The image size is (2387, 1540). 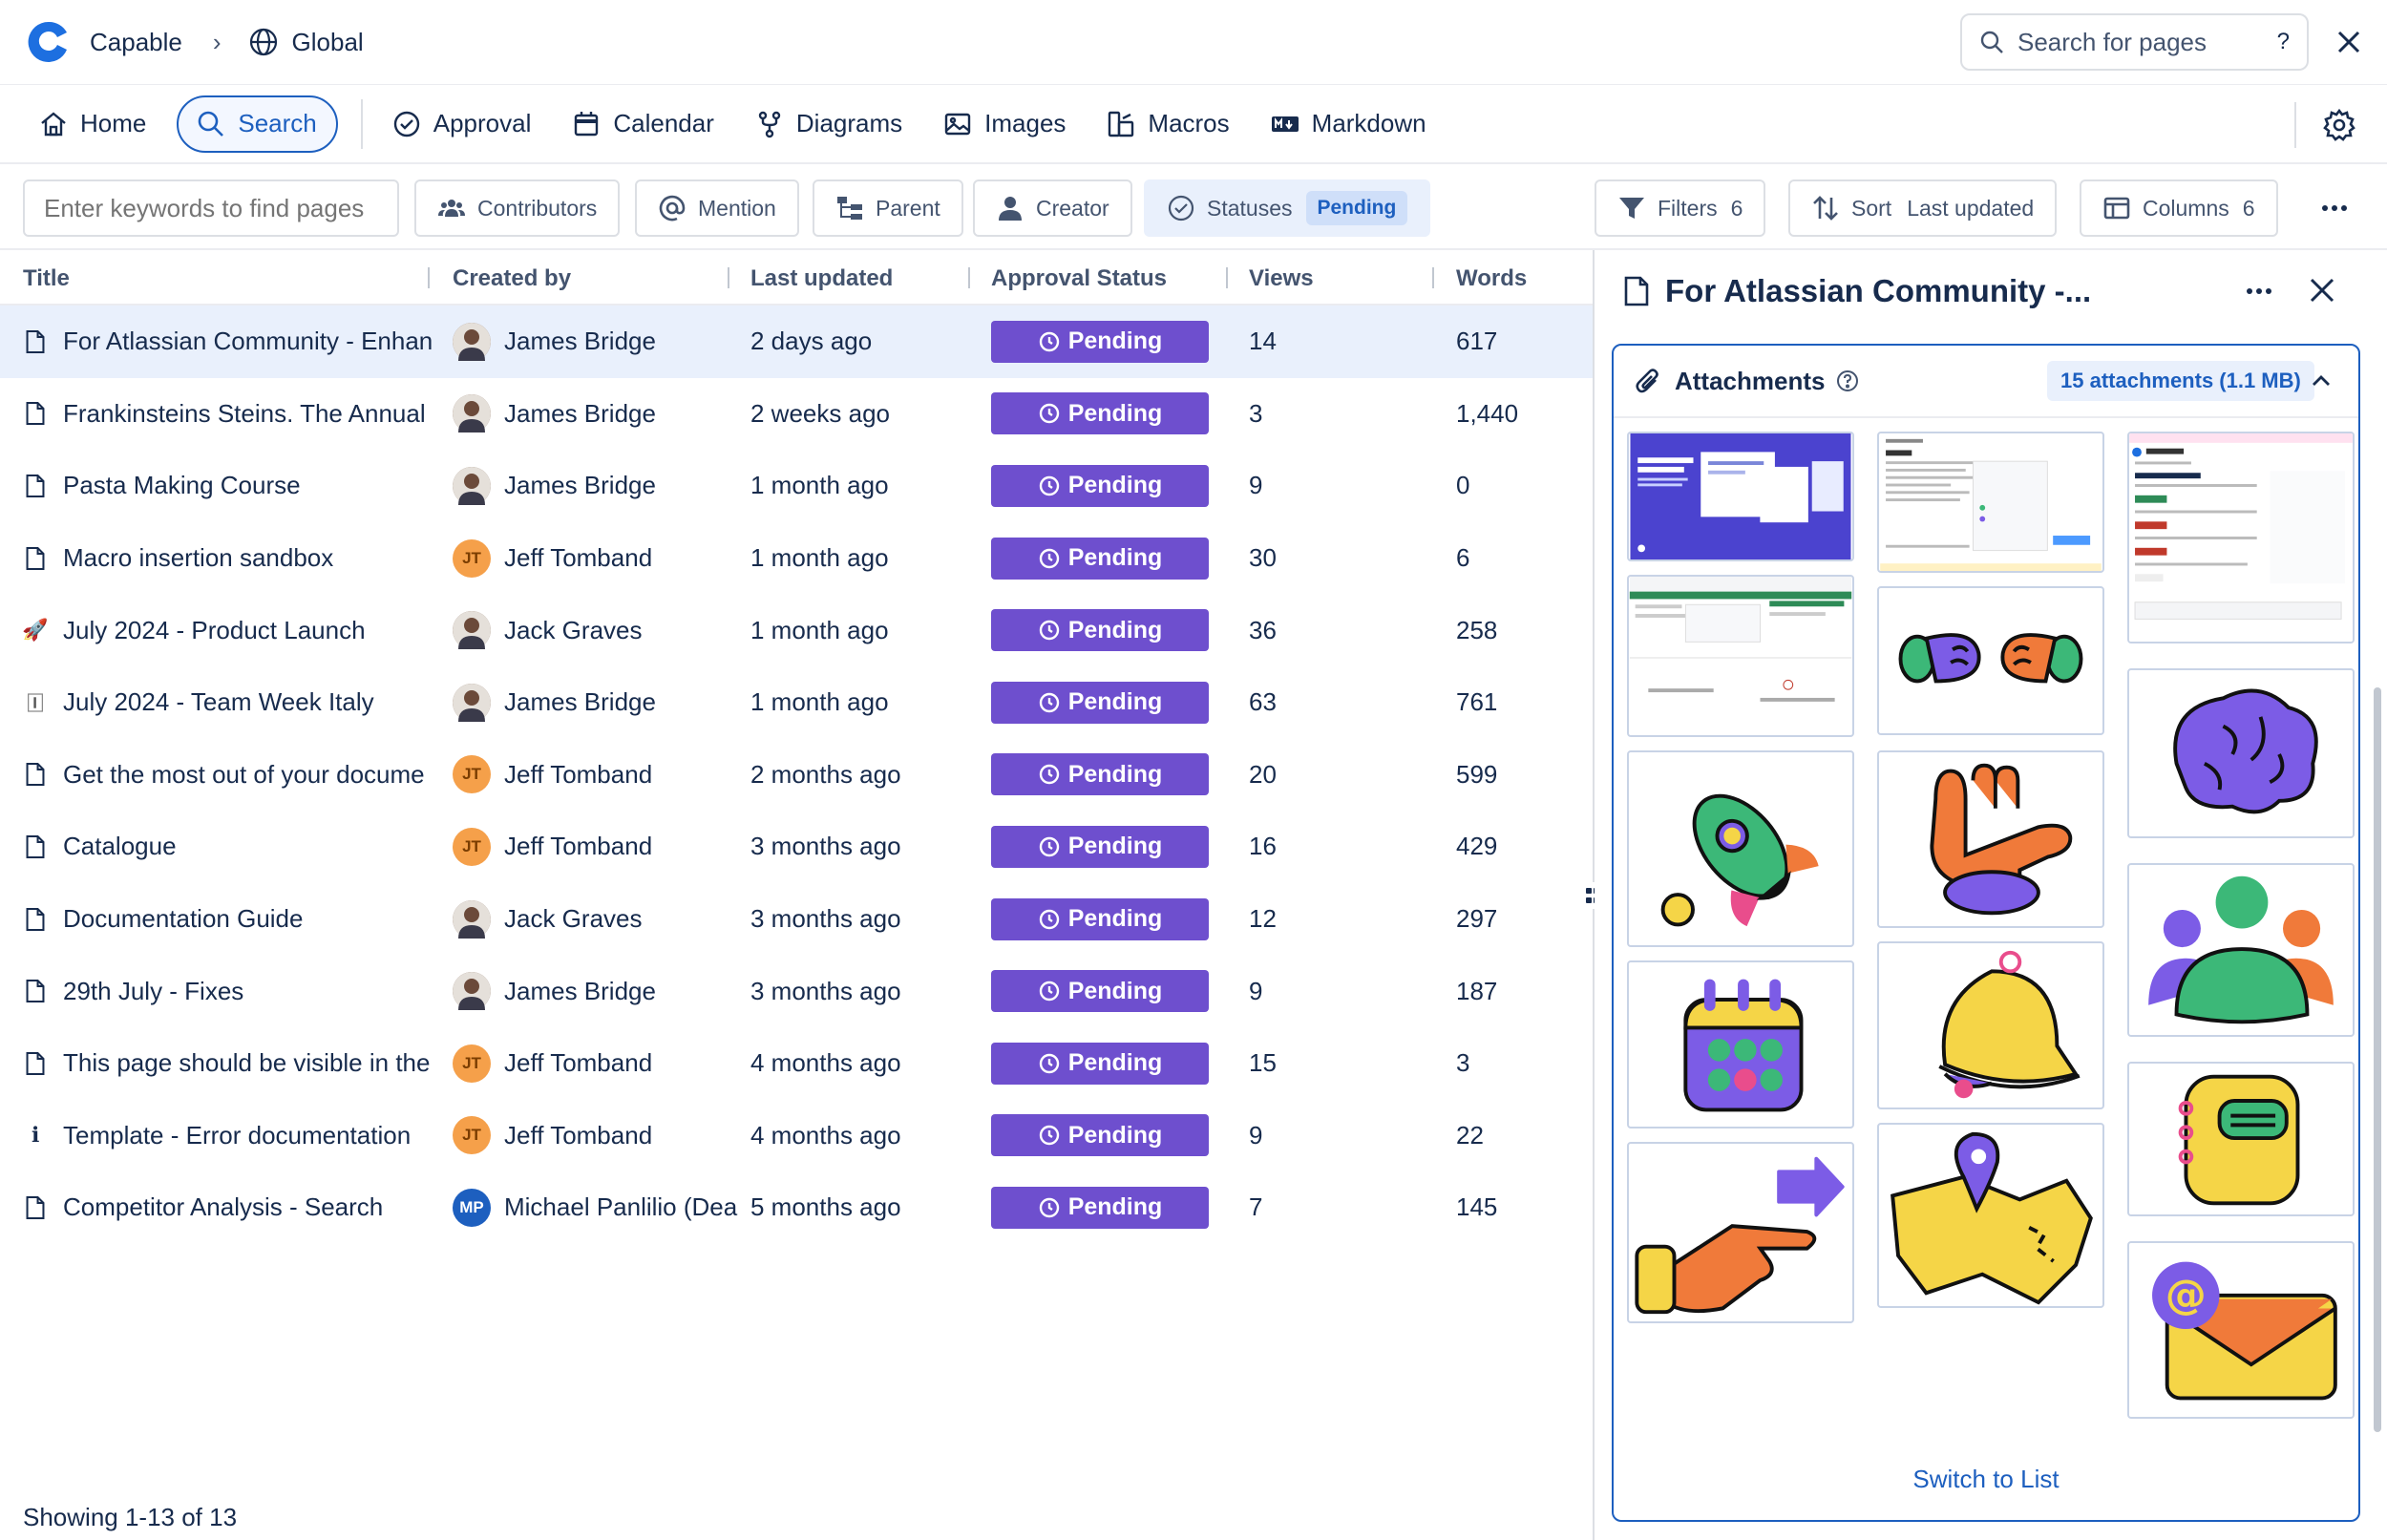 I want to click on sort-button: Sort Last updated, so click(x=1923, y=208).